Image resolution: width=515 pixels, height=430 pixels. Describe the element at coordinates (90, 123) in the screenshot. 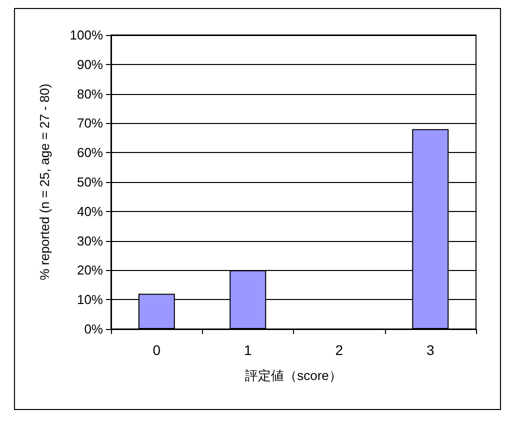

I see `y-tick-label: 70%` at that location.